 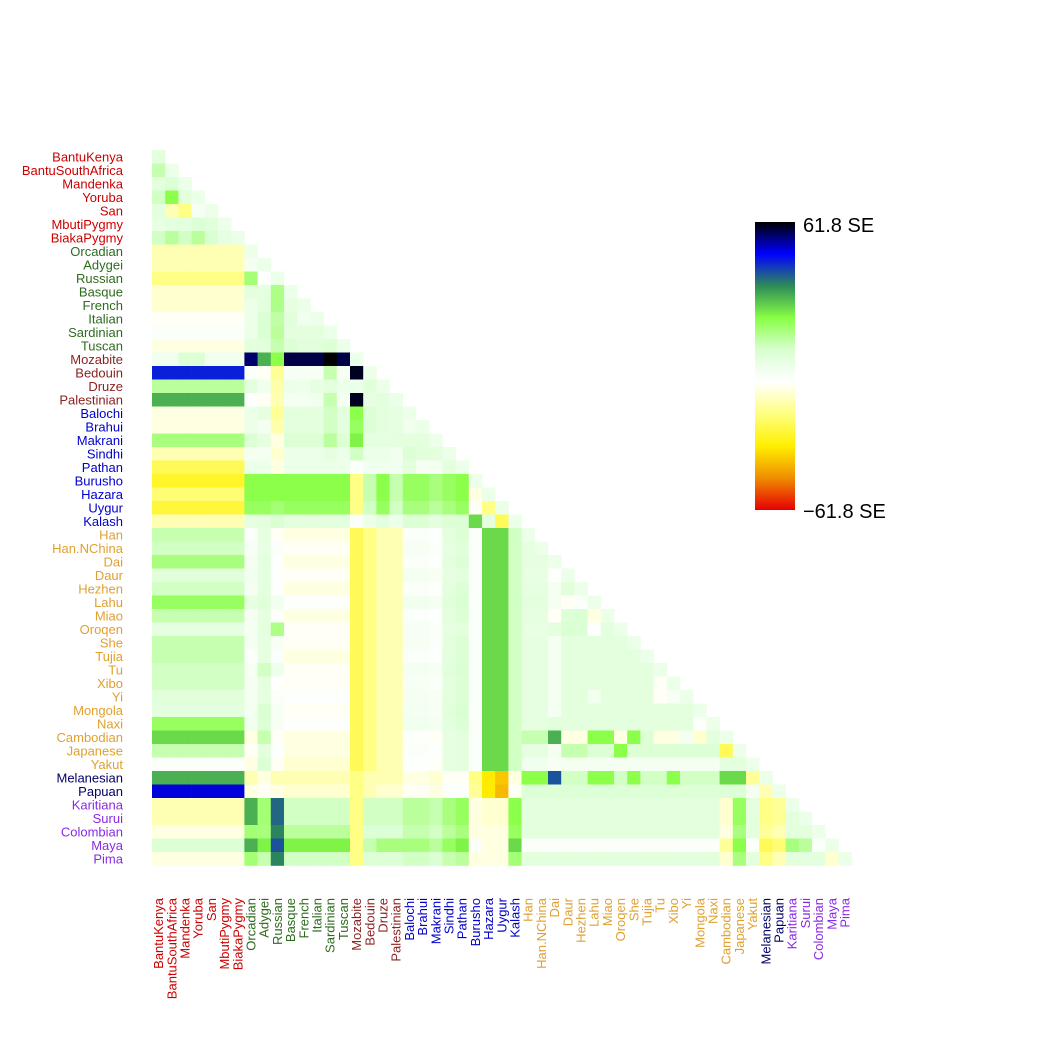 I want to click on heatmap-cell-Hezhen-Italian, so click(x=317, y=589).